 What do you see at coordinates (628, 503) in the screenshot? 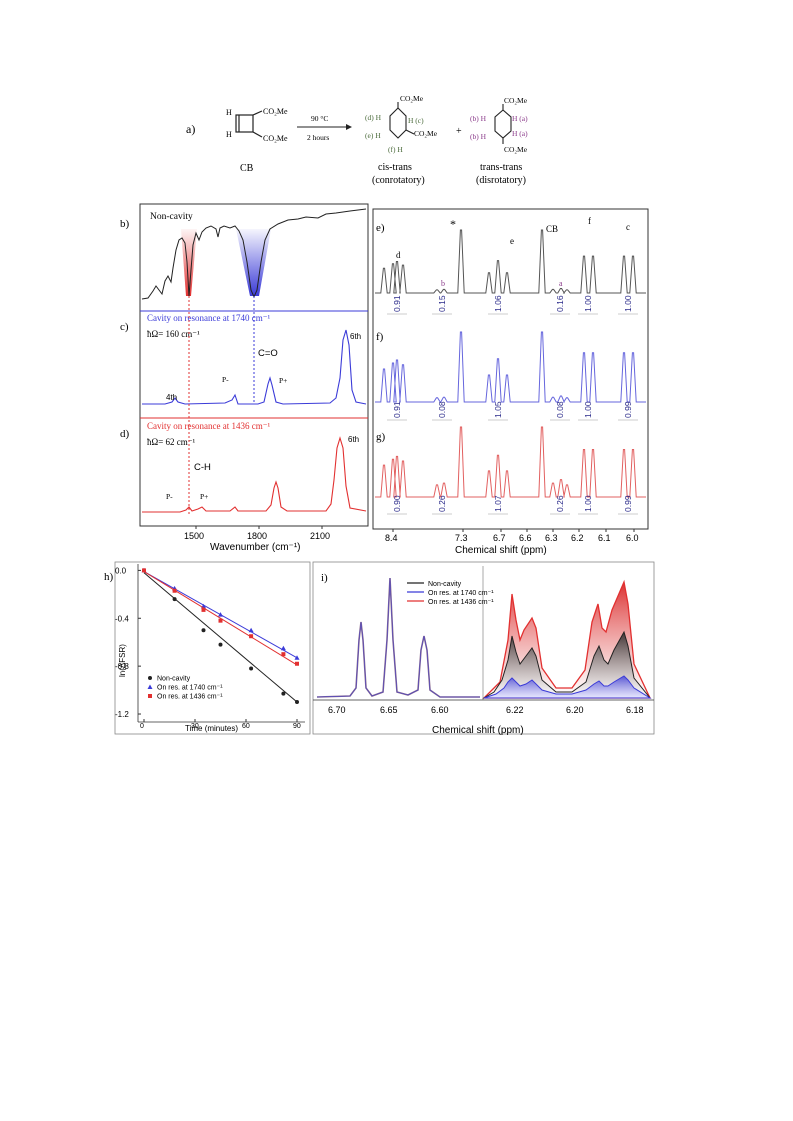
I see `nmr-integral-g-5: 0.99` at bounding box center [628, 503].